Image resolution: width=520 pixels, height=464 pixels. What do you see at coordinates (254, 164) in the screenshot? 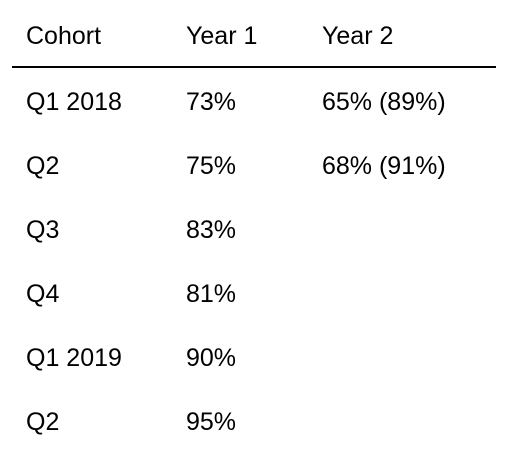
I see `table-row: Q2 75% 68% (91%)` at bounding box center [254, 164].